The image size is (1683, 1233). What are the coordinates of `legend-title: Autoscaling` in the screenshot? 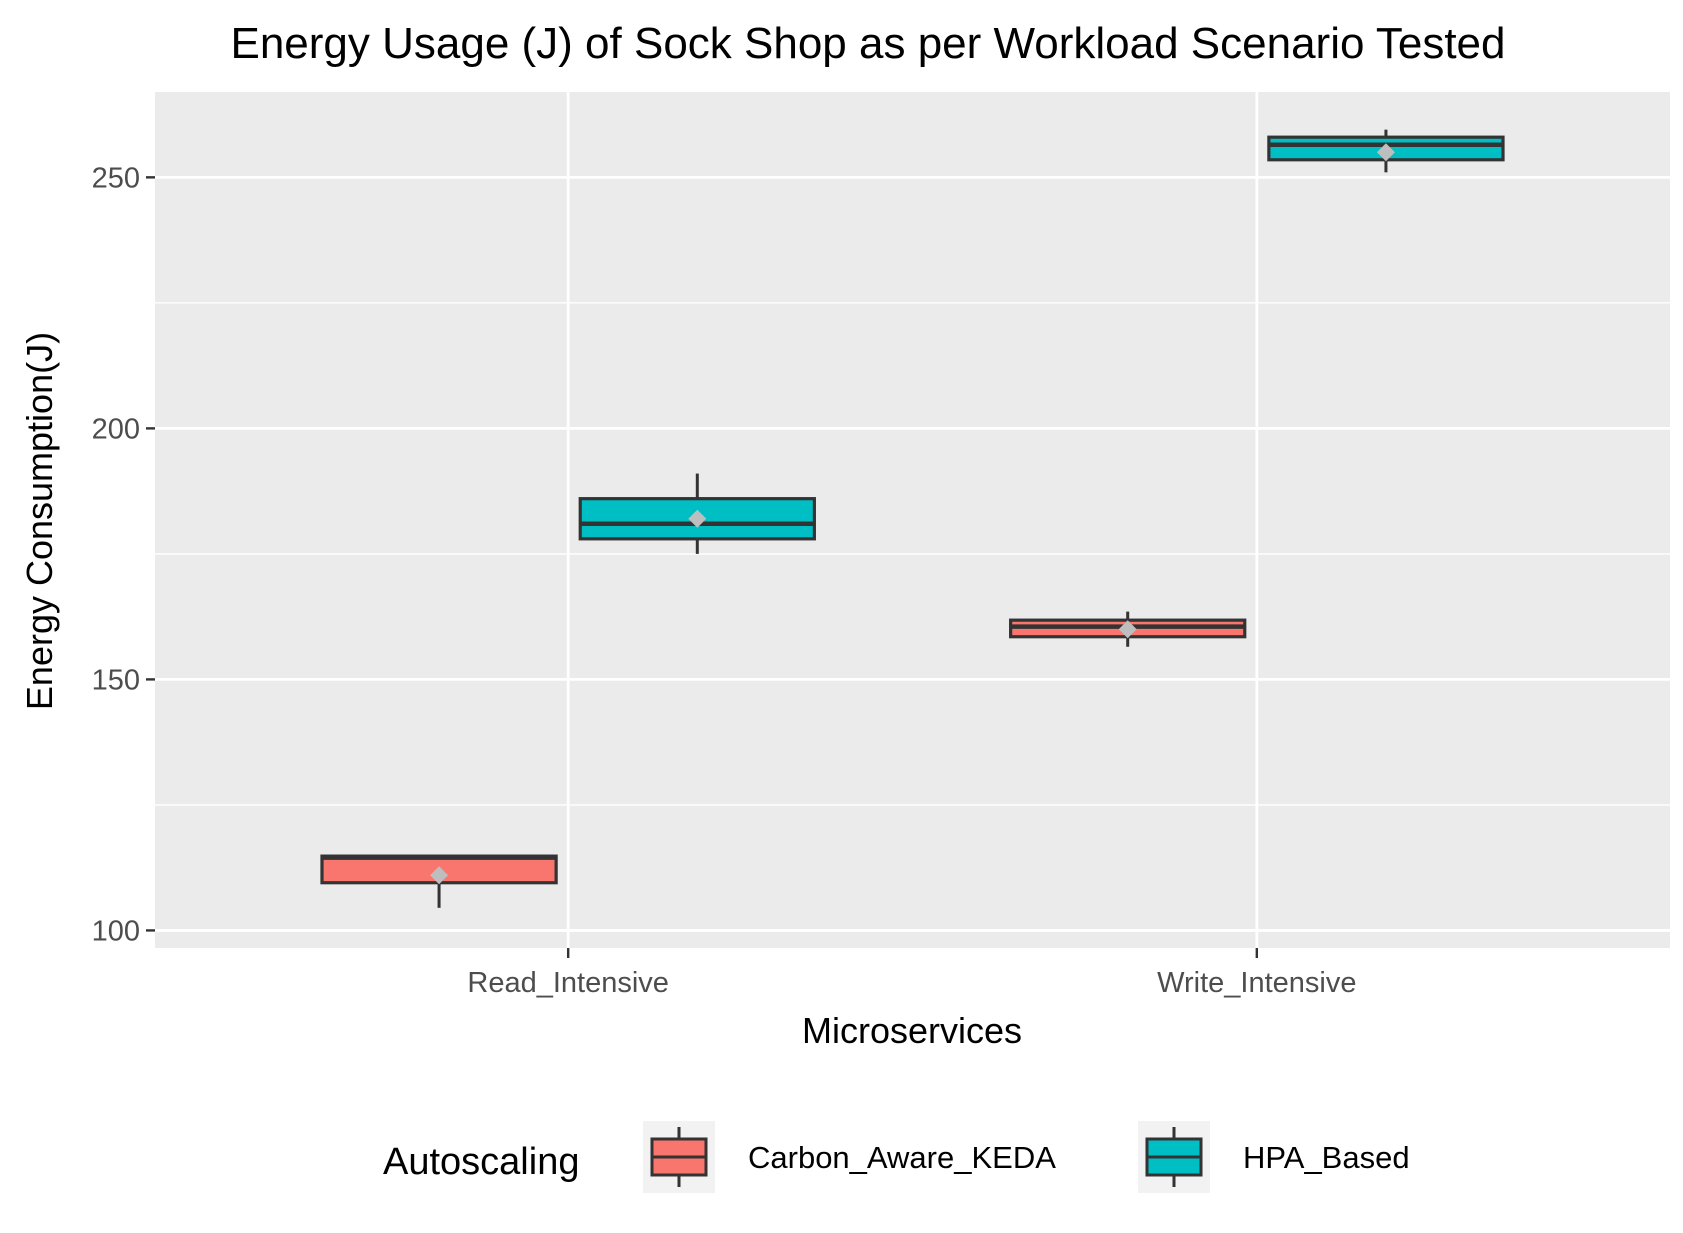 It's located at (481, 1162).